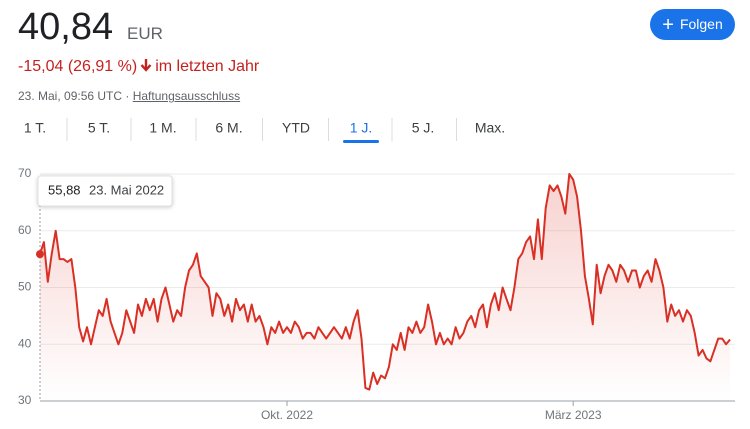 The height and width of the screenshot is (429, 750). What do you see at coordinates (25, 400) in the screenshot?
I see `y-tick-label: 30` at bounding box center [25, 400].